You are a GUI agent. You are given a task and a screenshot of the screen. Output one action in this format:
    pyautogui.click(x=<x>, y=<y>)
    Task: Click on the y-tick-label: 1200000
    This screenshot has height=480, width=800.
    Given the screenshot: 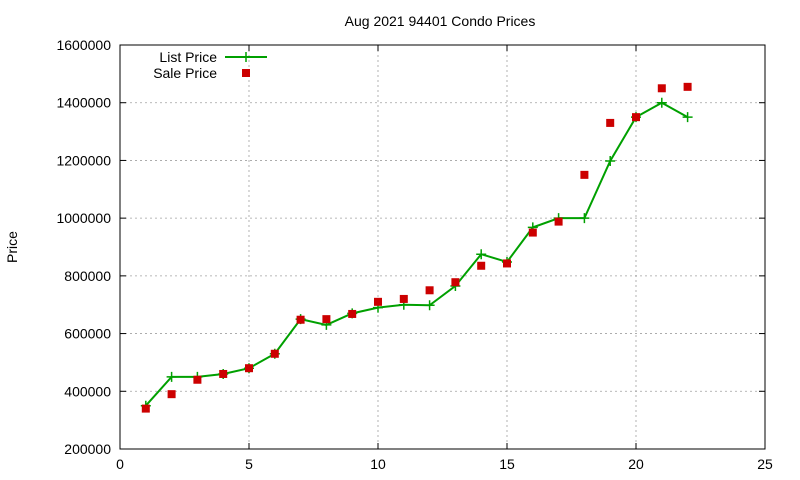 What is the action you would take?
    pyautogui.click(x=83, y=160)
    